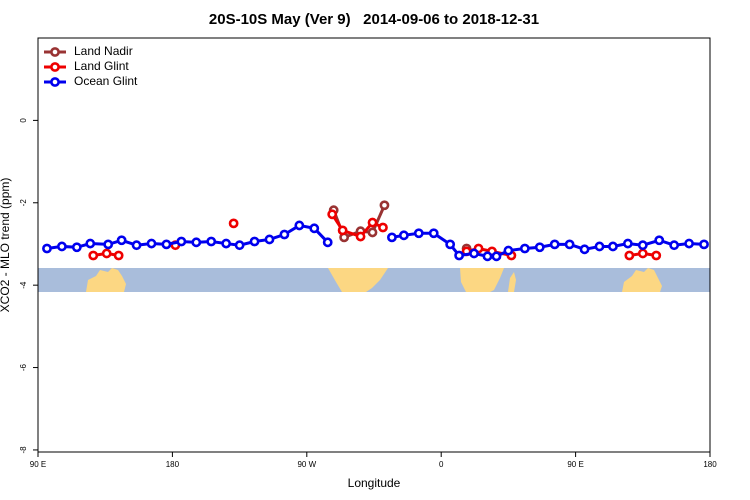 The height and width of the screenshot is (500, 750). What do you see at coordinates (106, 81) in the screenshot?
I see `legend-label: Ocean Glint` at bounding box center [106, 81].